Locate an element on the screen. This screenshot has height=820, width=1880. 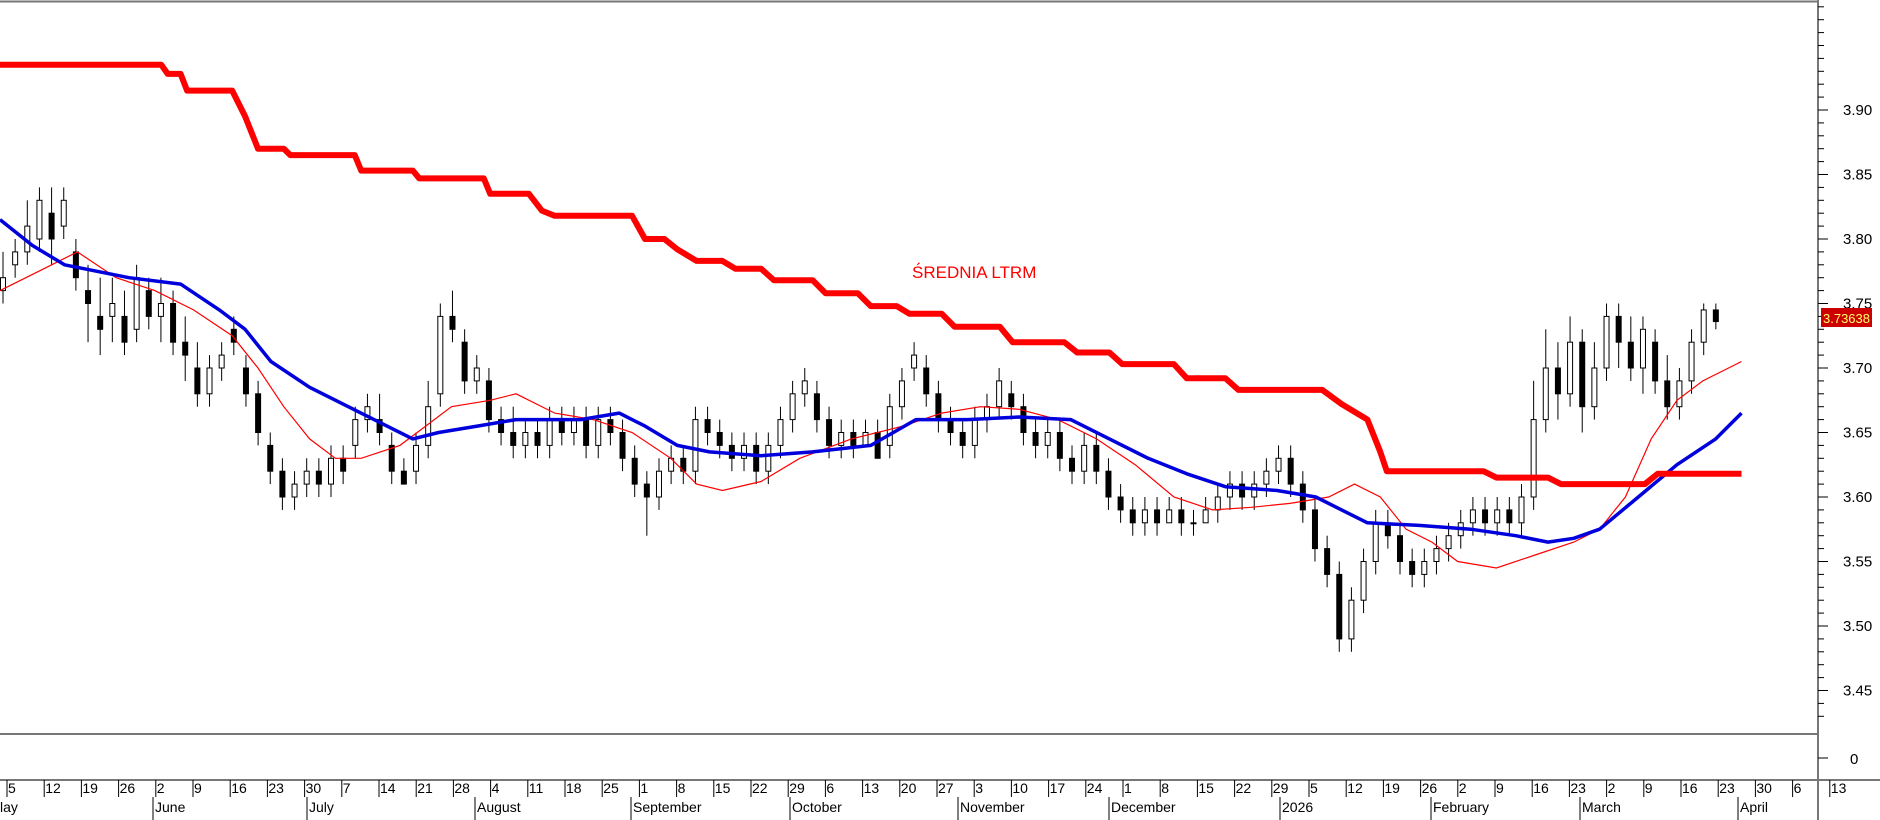
price-tick-label: 3.80 is located at coordinates (1857, 239).